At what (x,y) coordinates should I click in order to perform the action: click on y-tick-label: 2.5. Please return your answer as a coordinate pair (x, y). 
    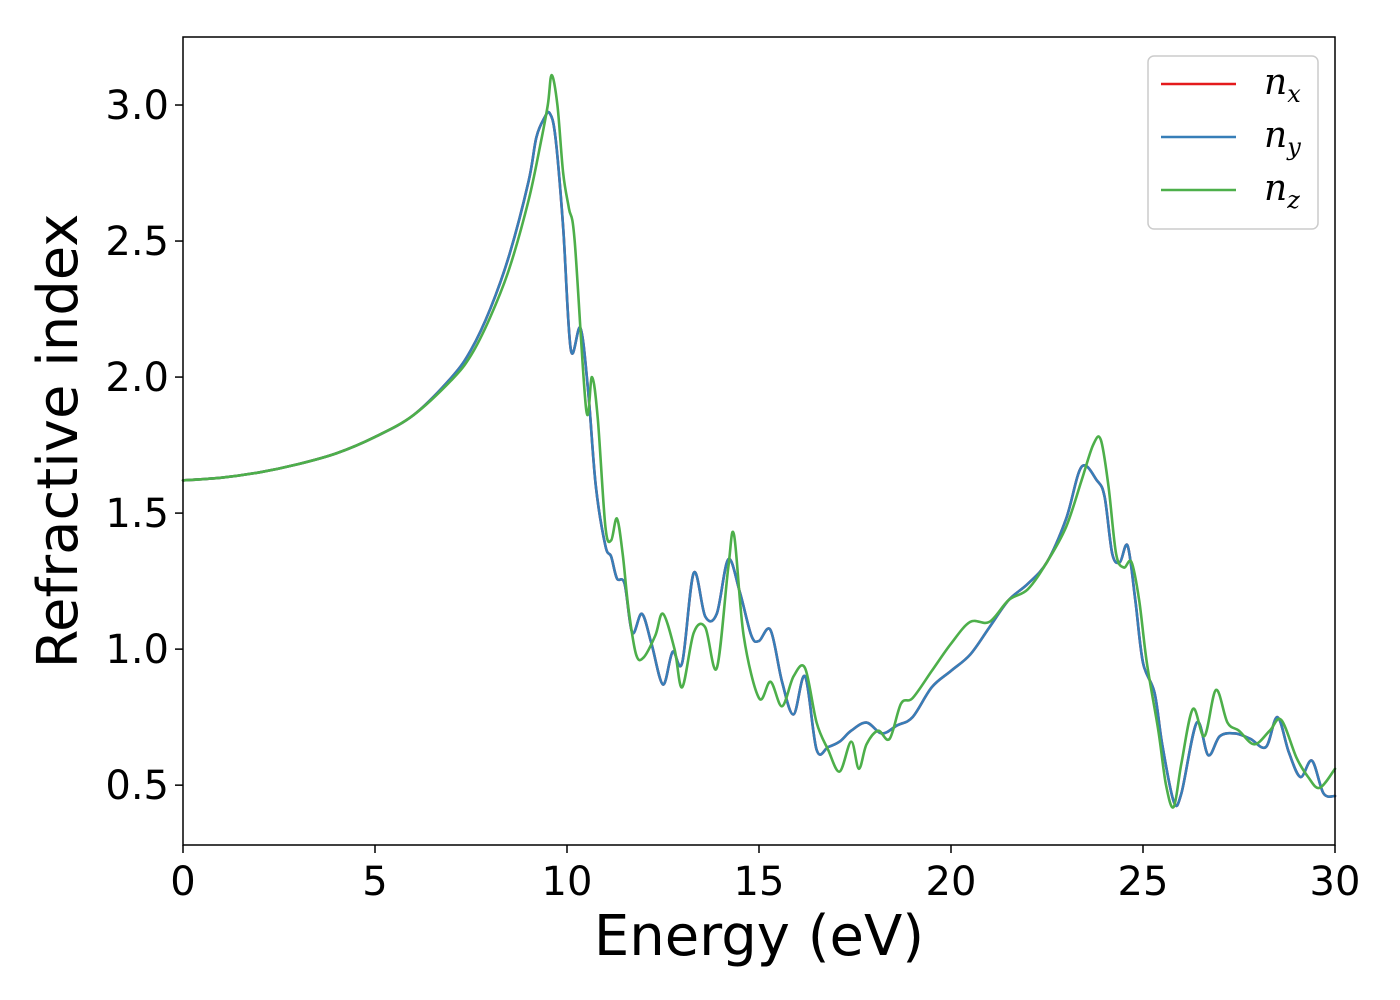
    Looking at the image, I should click on (137, 242).